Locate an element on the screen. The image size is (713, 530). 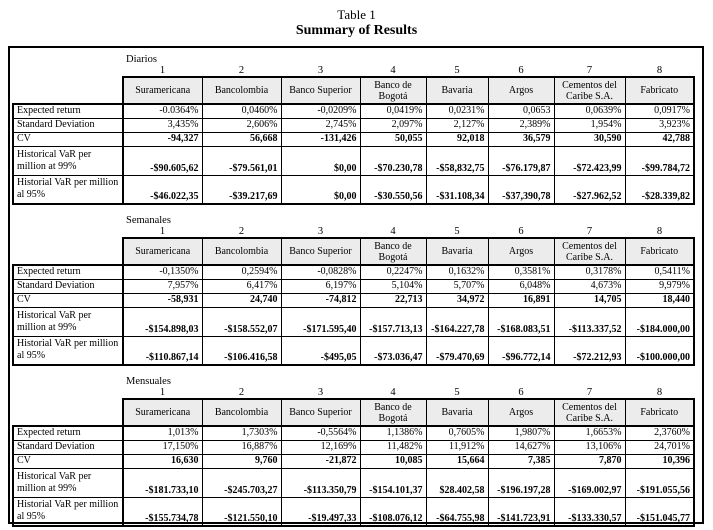
value-cell: -$495,05 is located at coordinates (320, 350).